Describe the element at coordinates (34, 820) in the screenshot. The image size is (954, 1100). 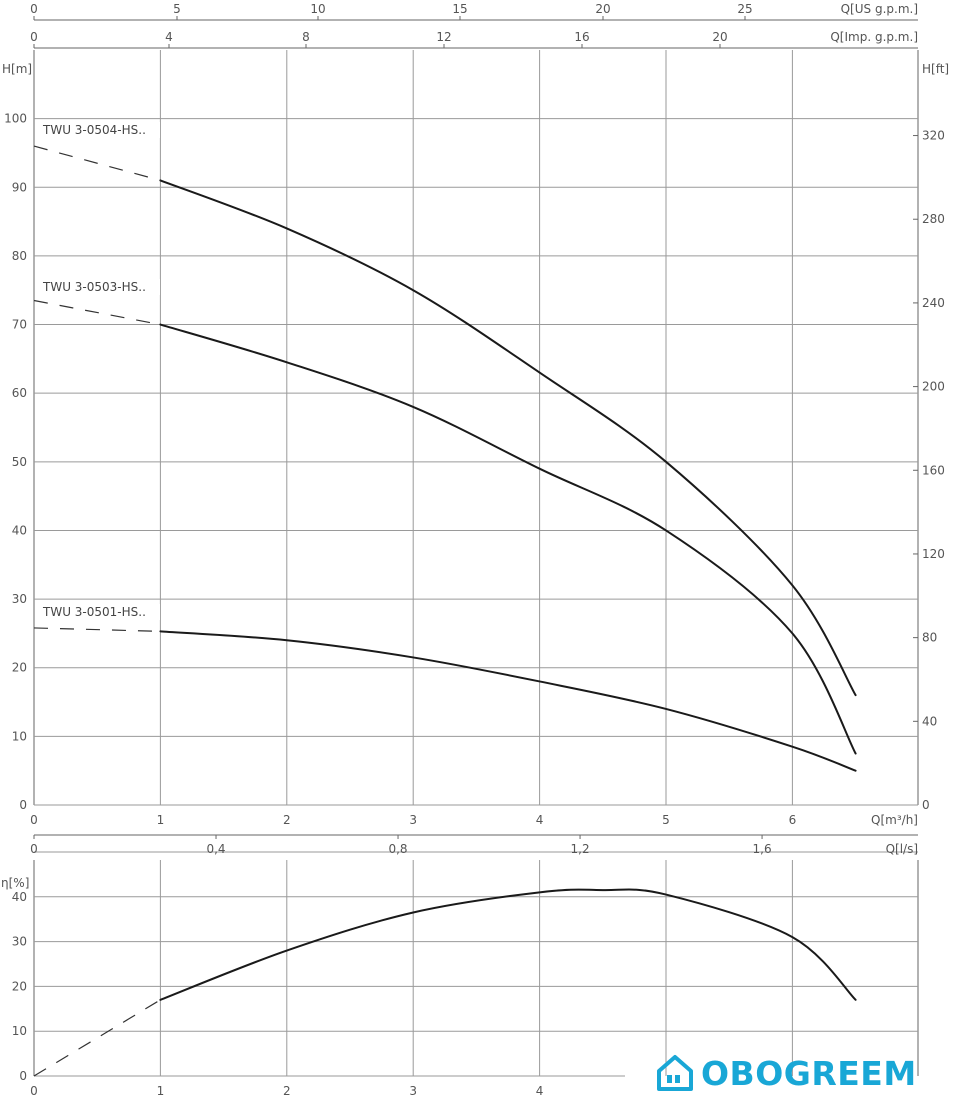
I see `head-x-tick-label: 0` at that location.